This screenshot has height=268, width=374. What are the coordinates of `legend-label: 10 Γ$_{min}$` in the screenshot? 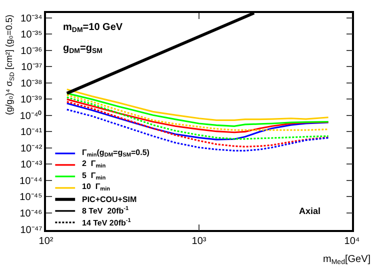 It's located at (96, 187).